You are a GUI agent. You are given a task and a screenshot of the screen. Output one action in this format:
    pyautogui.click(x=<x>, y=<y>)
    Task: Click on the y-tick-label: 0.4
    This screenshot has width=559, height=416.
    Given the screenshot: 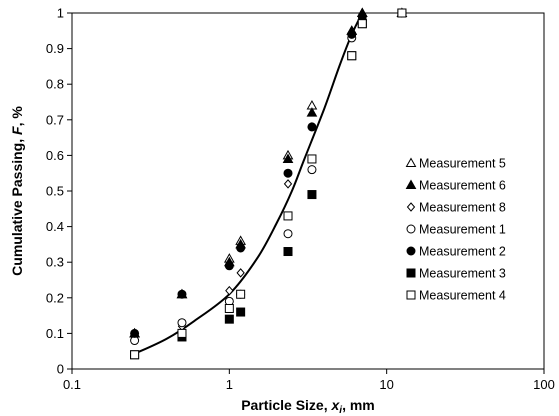 What is the action you would take?
    pyautogui.click(x=55, y=226)
    